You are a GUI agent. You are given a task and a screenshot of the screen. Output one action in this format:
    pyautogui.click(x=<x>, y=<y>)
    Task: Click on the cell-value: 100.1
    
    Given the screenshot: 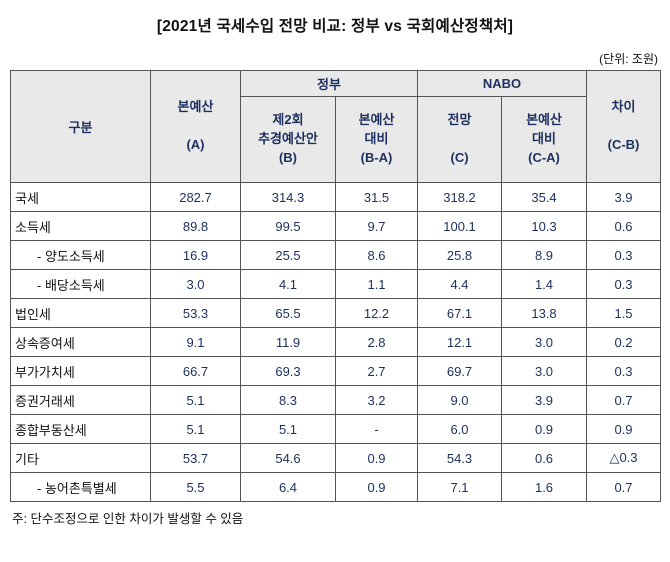 What is the action you would take?
    pyautogui.click(x=460, y=226)
    